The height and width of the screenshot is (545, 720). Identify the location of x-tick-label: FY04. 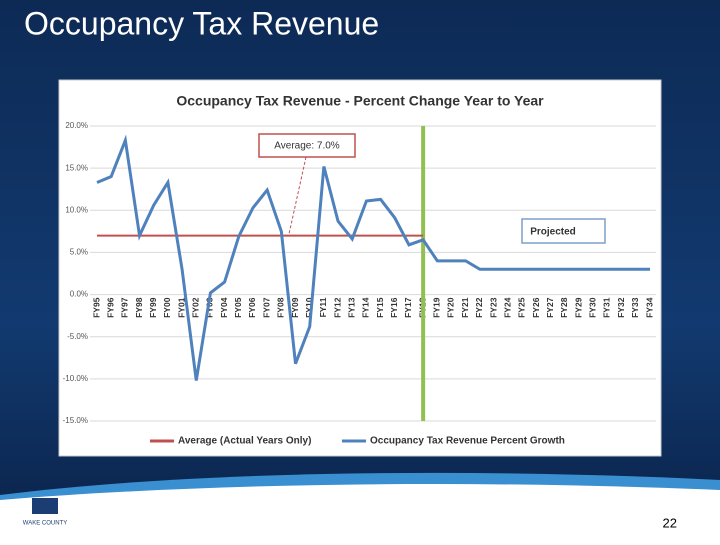
(224, 307).